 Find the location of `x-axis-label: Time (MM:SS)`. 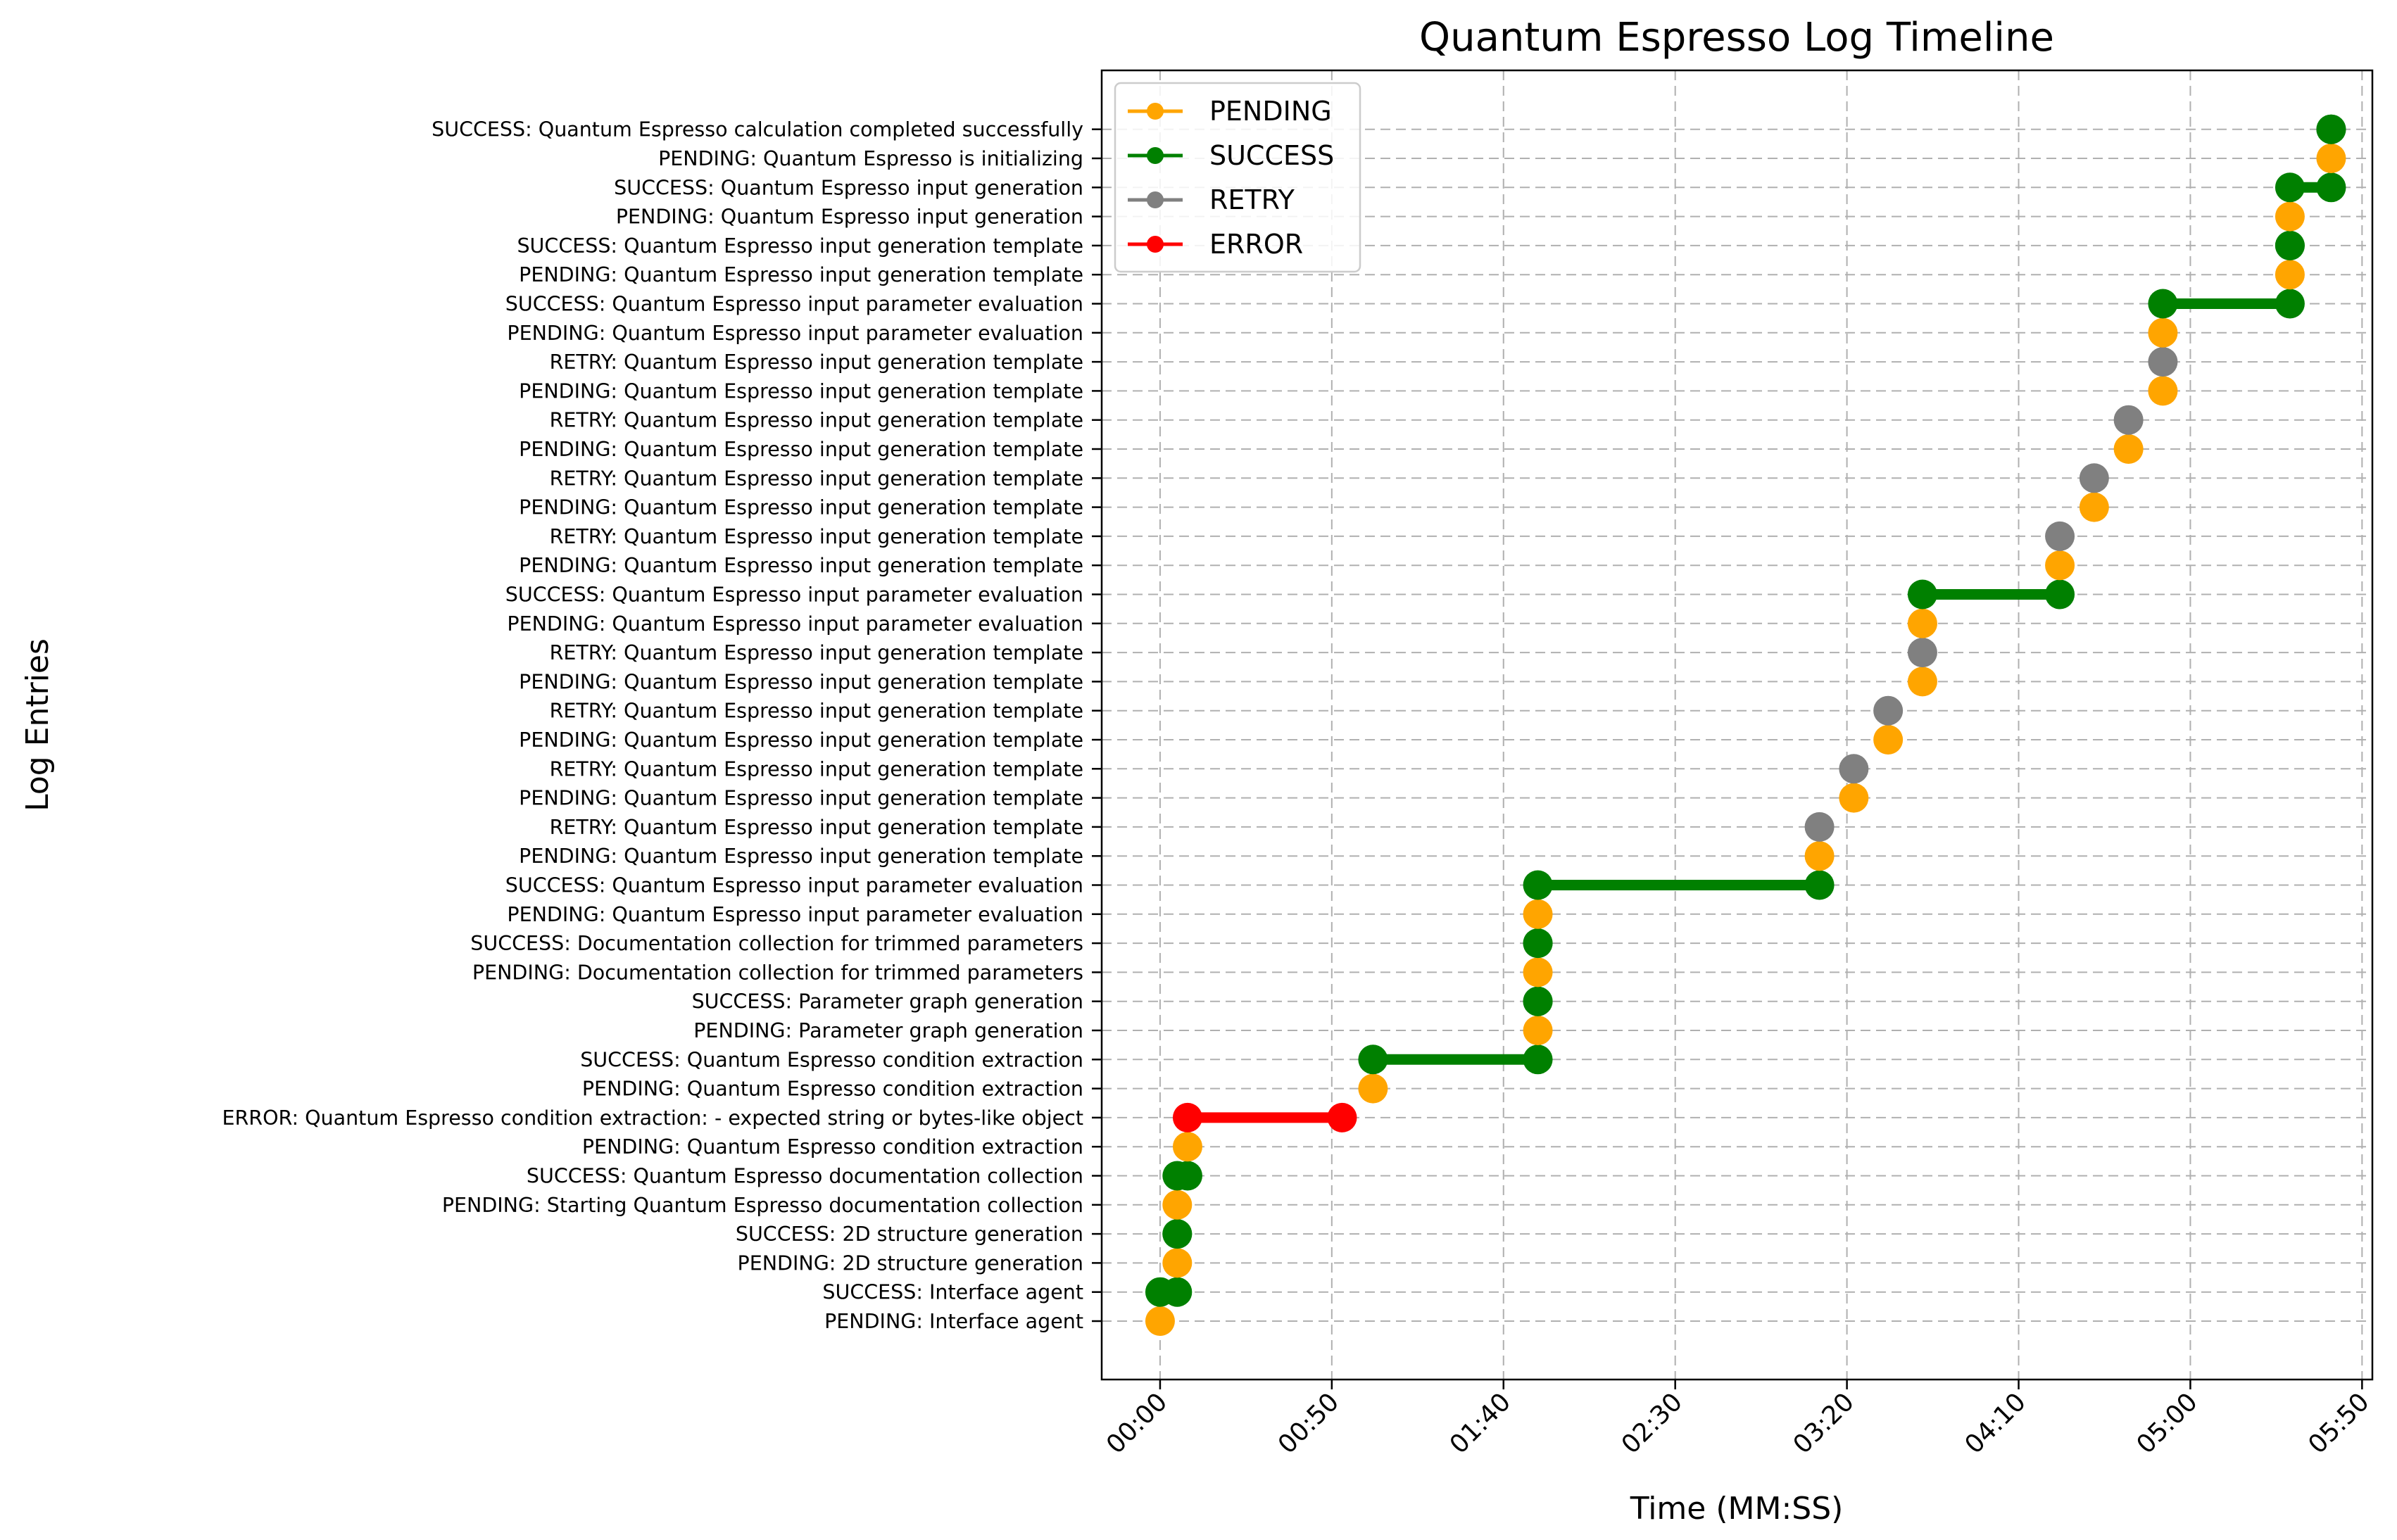

x-axis-label: Time (MM:SS) is located at coordinates (1737, 1509).